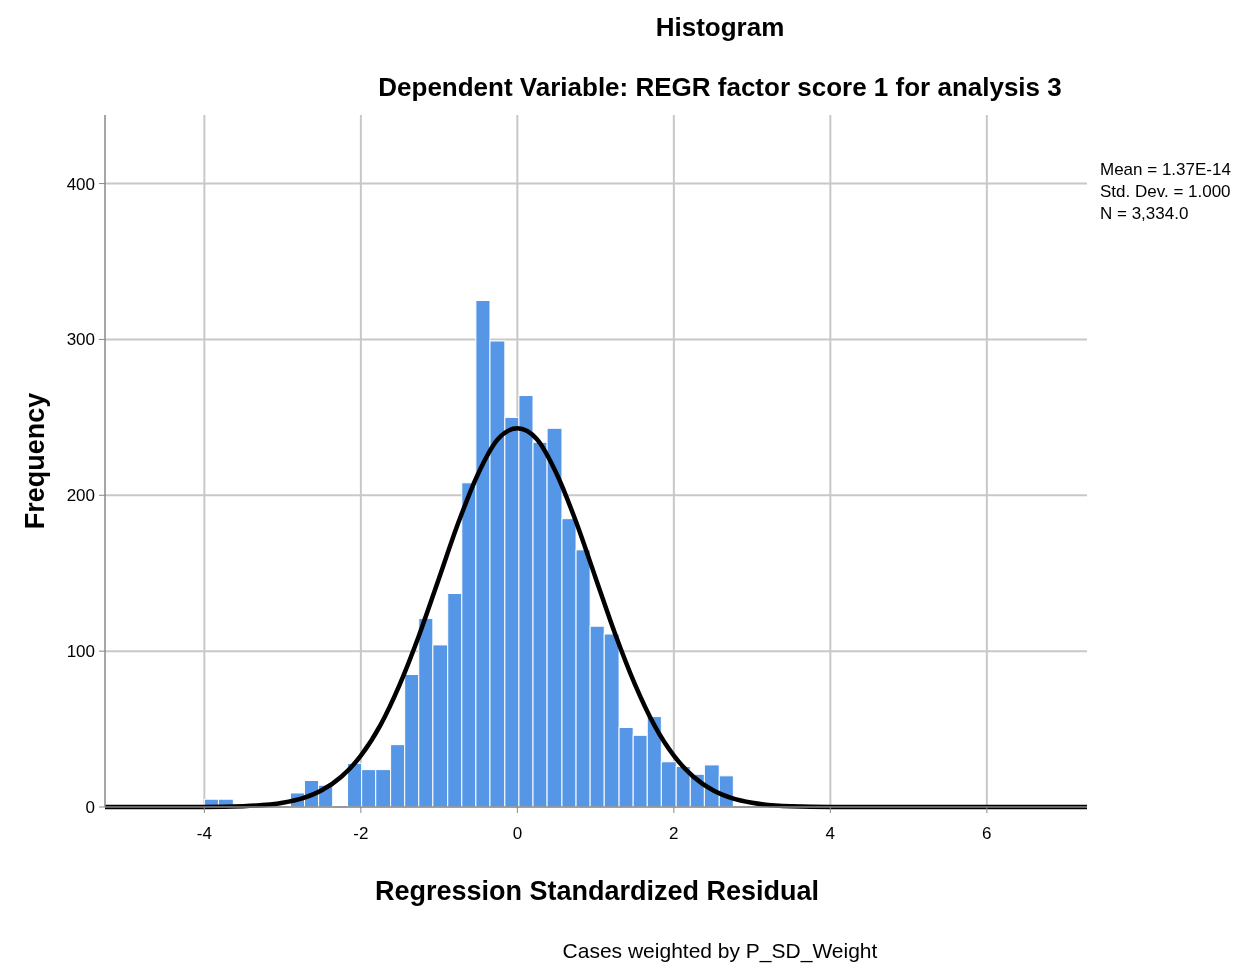 This screenshot has height=966, width=1248. What do you see at coordinates (720, 87) in the screenshot?
I see `chart-subtitle: Dependent Variable: REGR factor score 1 for analysis 3` at bounding box center [720, 87].